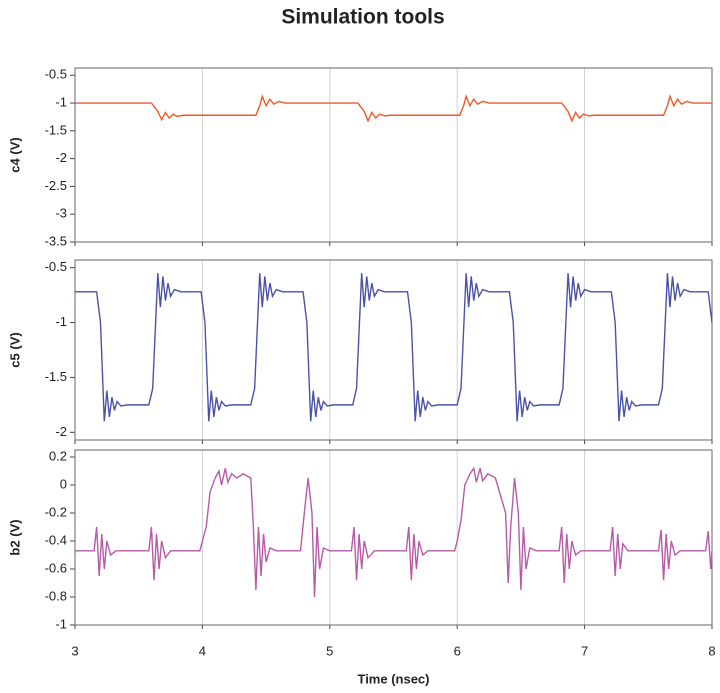  What do you see at coordinates (329, 650) in the screenshot?
I see `x-tick-label: 5` at bounding box center [329, 650].